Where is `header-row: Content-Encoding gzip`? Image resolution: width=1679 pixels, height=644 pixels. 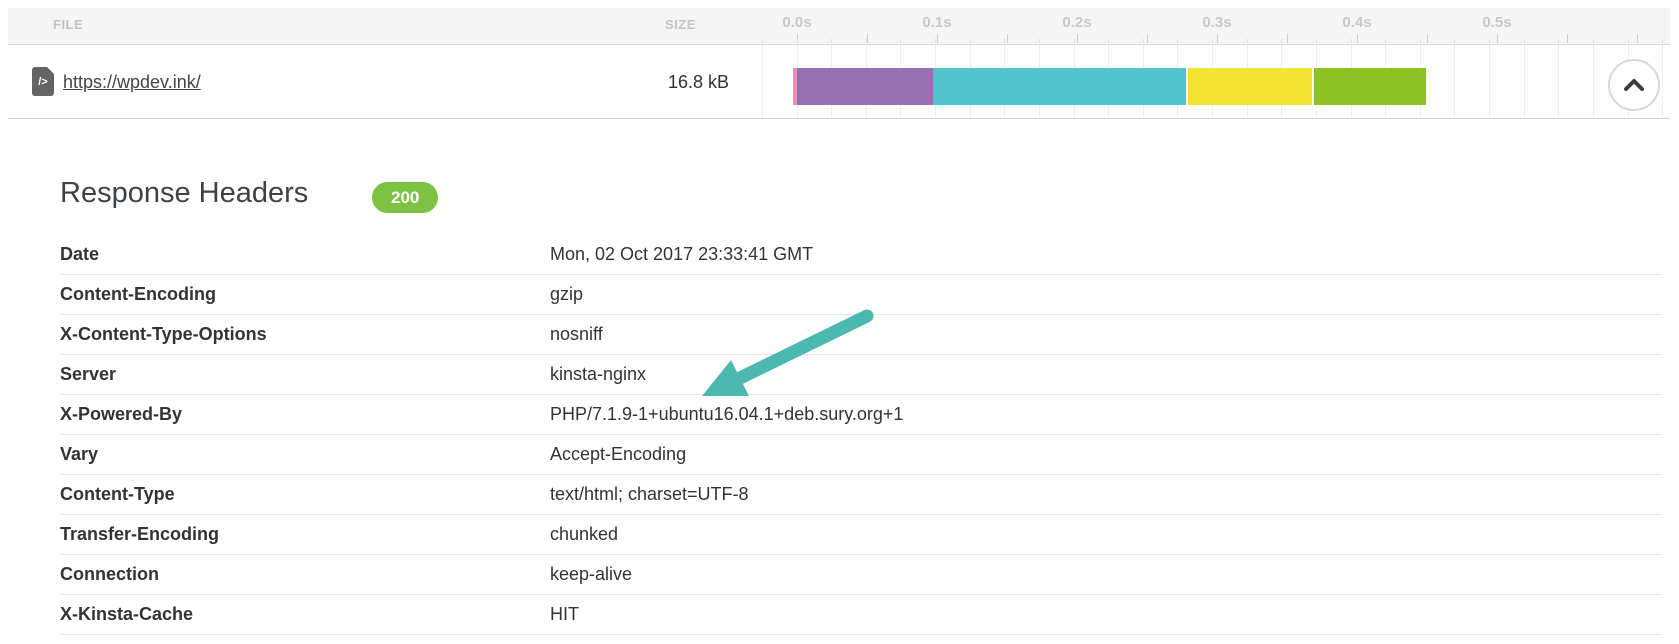 header-row: Content-Encoding gzip is located at coordinates (861, 295).